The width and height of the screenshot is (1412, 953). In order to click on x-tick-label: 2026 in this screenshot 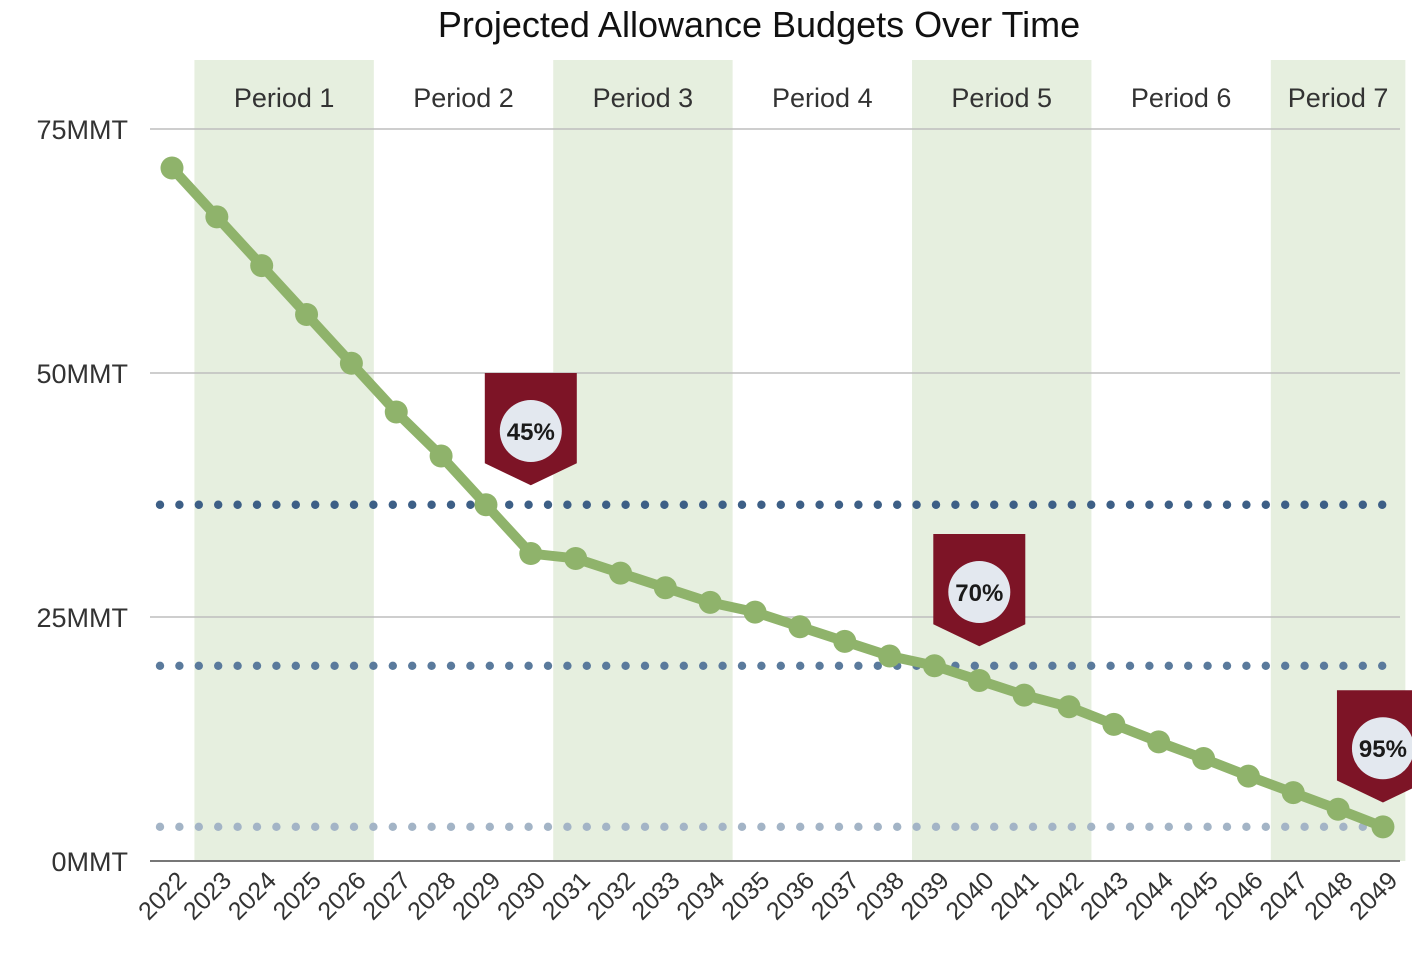, I will do `click(342, 895)`.